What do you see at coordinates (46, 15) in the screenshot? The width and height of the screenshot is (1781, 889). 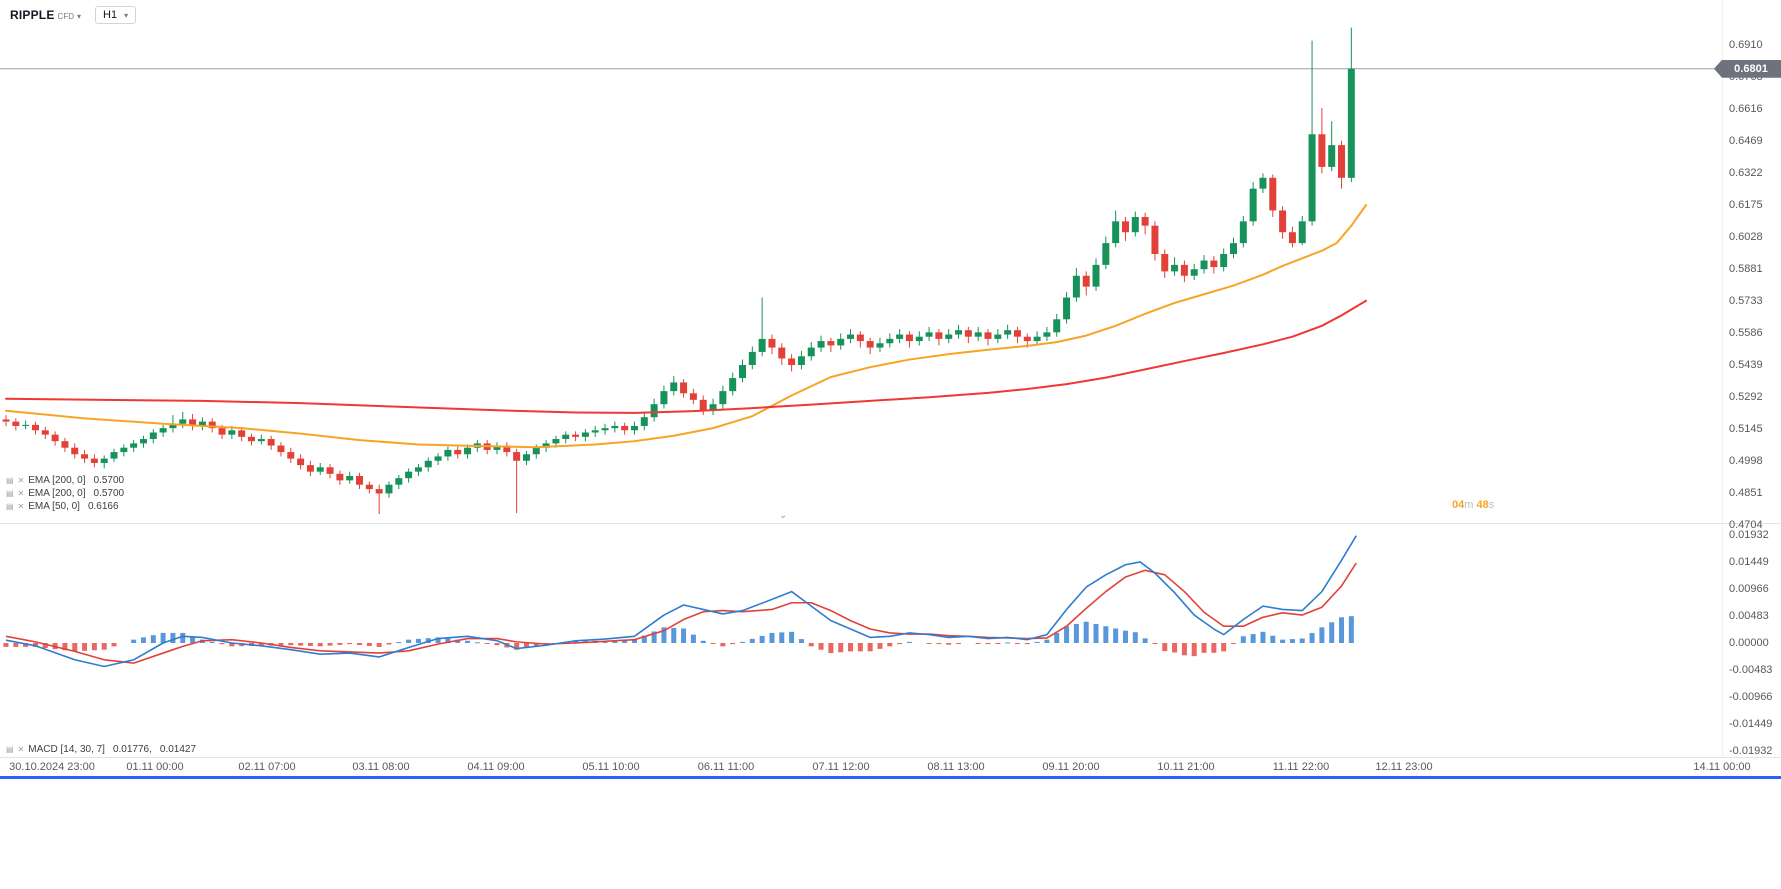 I see `symbol-selector: RIPPLE CFD ▾` at bounding box center [46, 15].